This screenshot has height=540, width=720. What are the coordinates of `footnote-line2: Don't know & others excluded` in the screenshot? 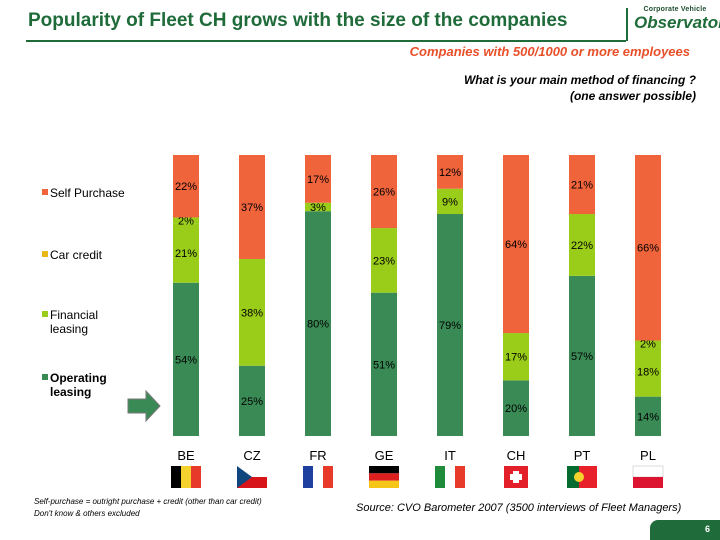 It's located at (87, 513).